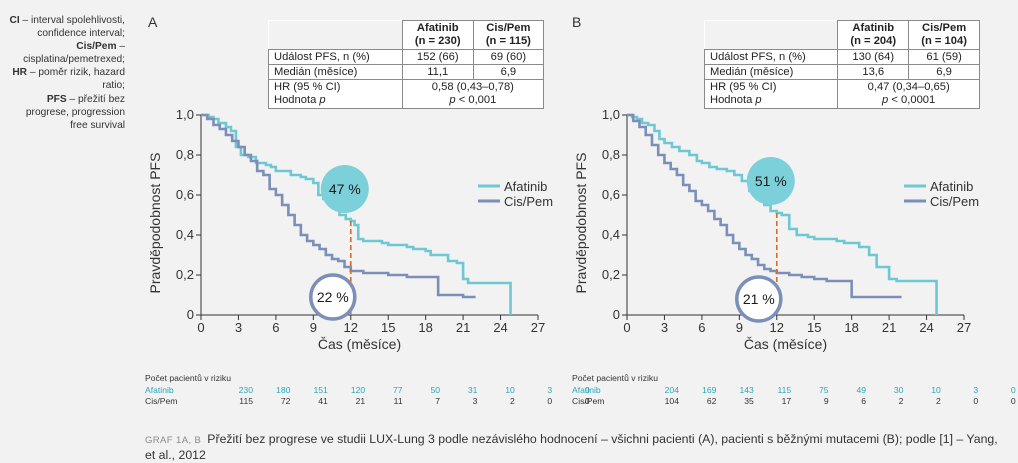 This screenshot has width=1018, height=463. I want to click on abbr-item: HR – poměr rizik, hazard ratio;, so click(68, 79).